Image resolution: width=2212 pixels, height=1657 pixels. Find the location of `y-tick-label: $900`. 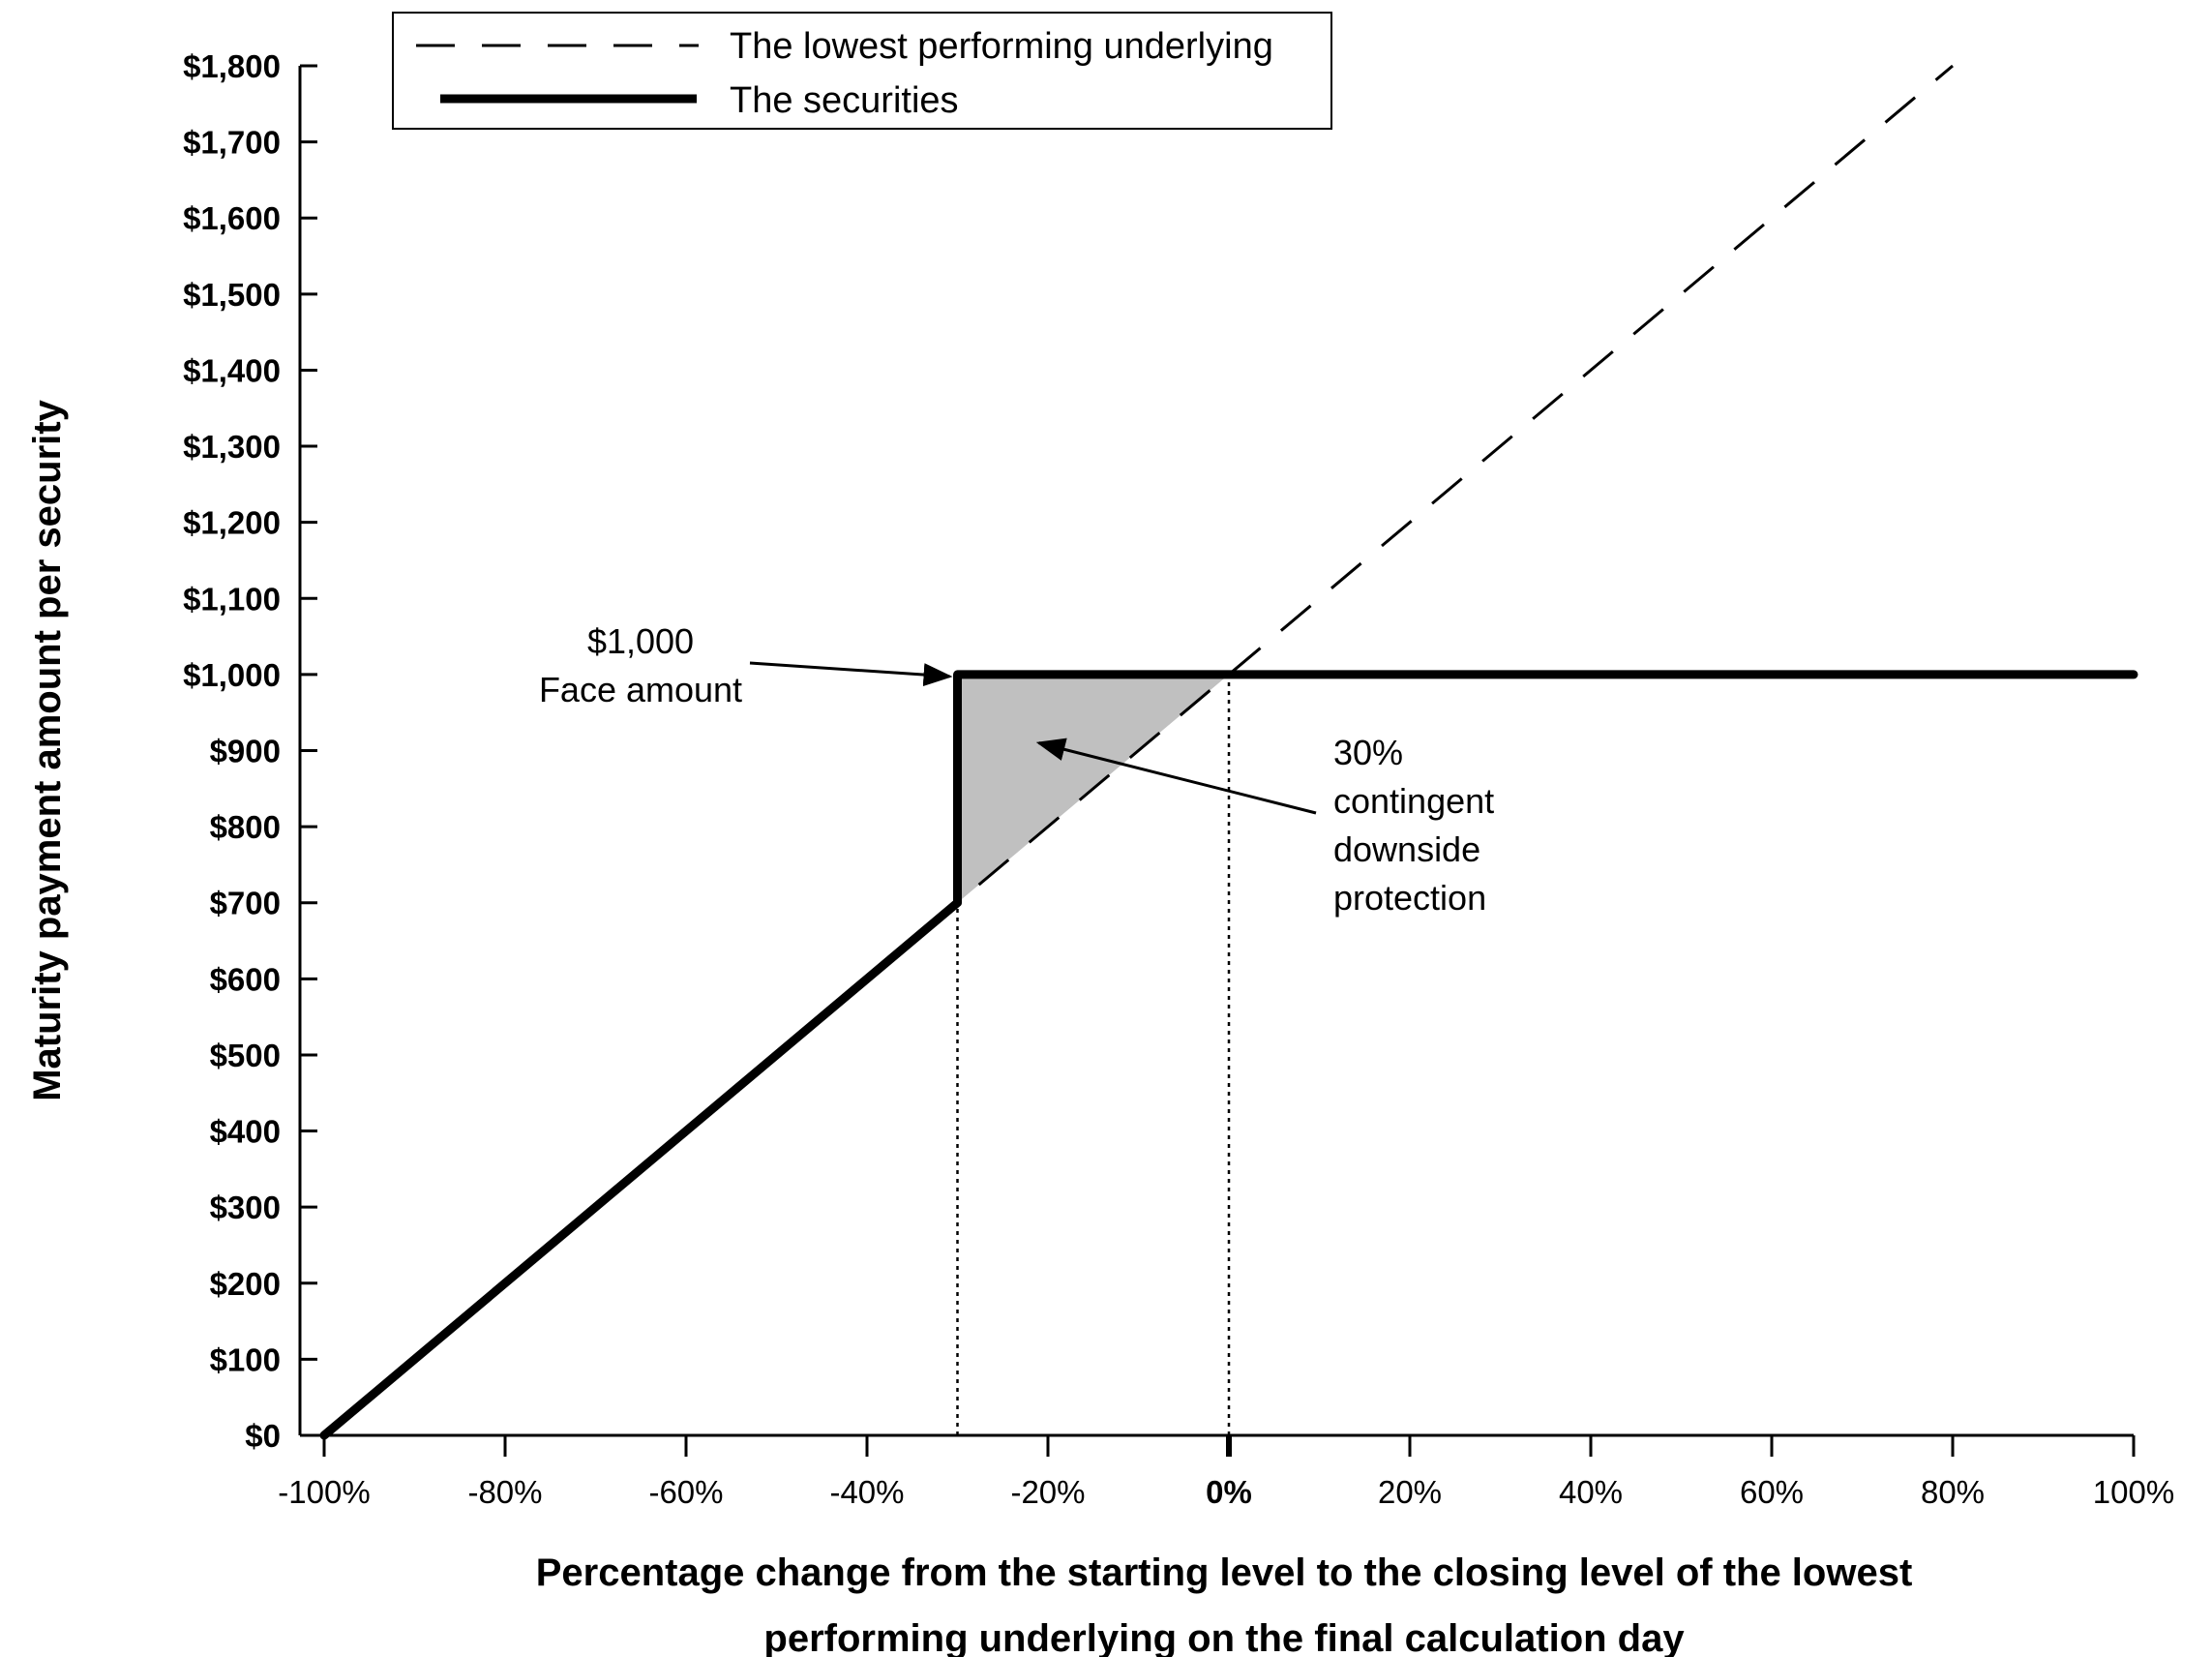

y-tick-label: $900 is located at coordinates (246, 751).